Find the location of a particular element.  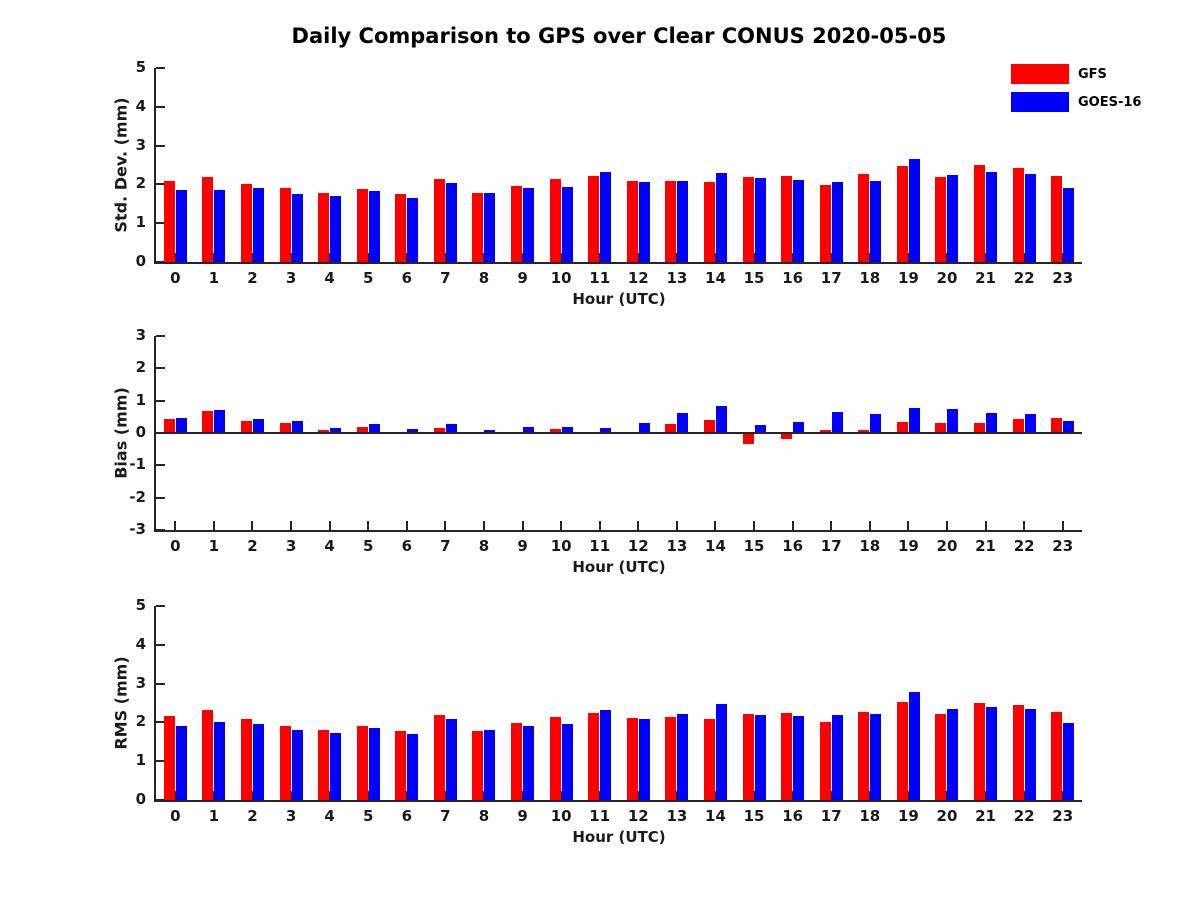

bar-gfs-h19 is located at coordinates (902, 213).